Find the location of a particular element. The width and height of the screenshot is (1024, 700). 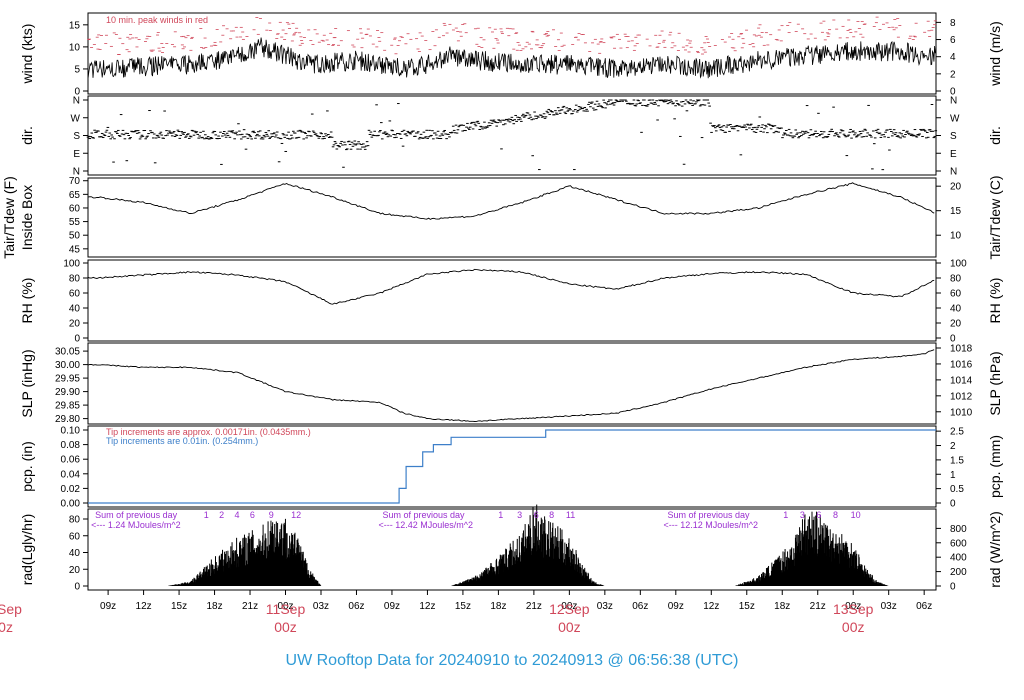

ytick-label-rh: 60 is located at coordinates (75, 294).